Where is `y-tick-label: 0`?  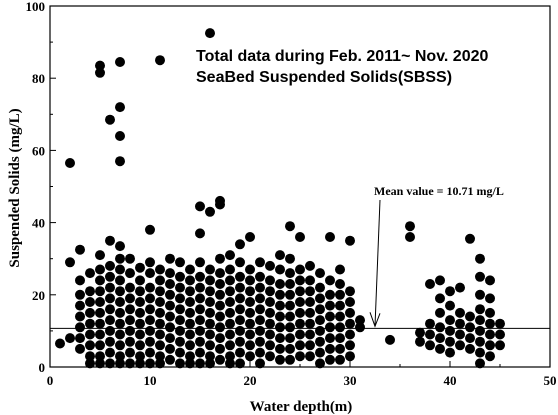
y-tick-label: 0 is located at coordinates (42, 367).